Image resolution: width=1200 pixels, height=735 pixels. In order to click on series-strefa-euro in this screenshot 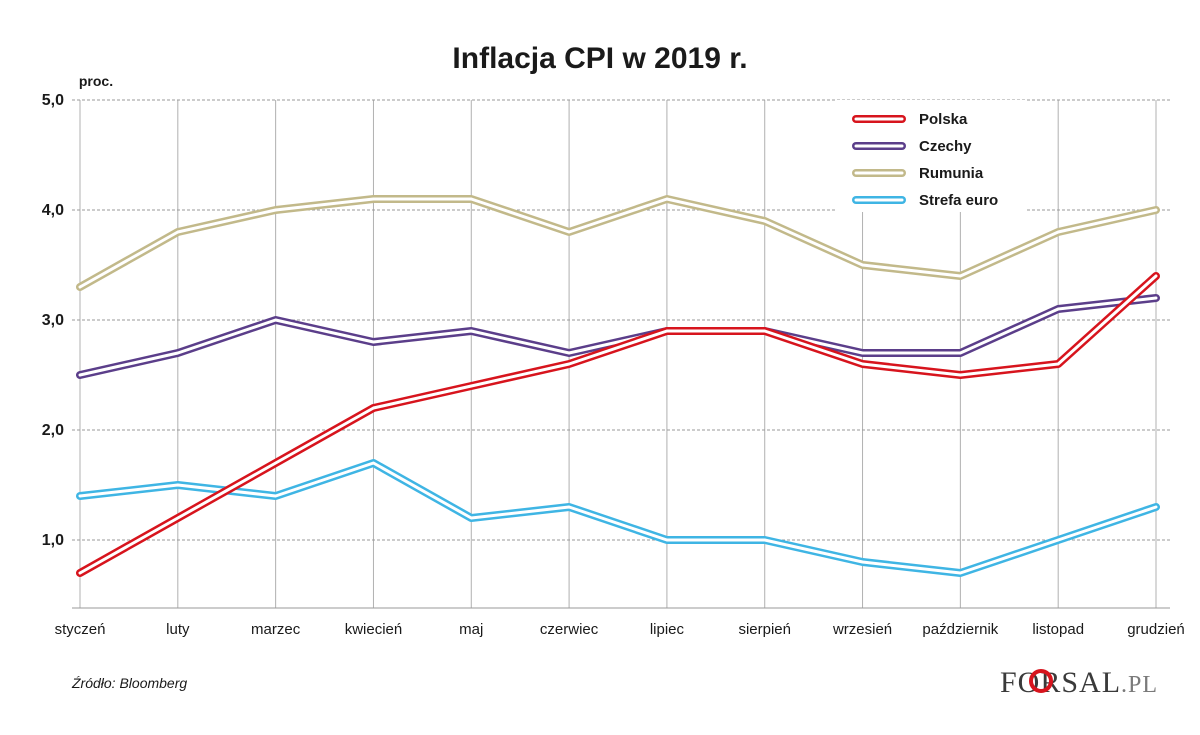, I will do `click(618, 518)`.